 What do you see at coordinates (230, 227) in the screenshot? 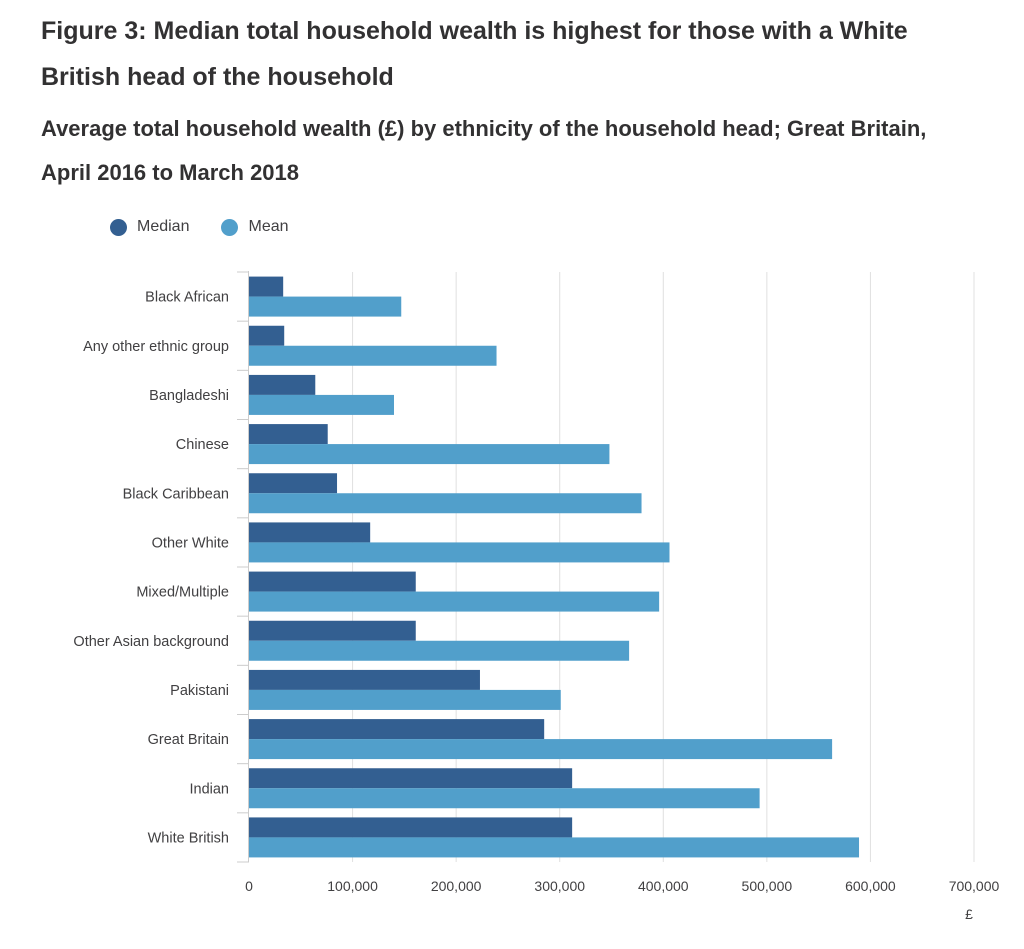
I see `legend-swatch-mean` at bounding box center [230, 227].